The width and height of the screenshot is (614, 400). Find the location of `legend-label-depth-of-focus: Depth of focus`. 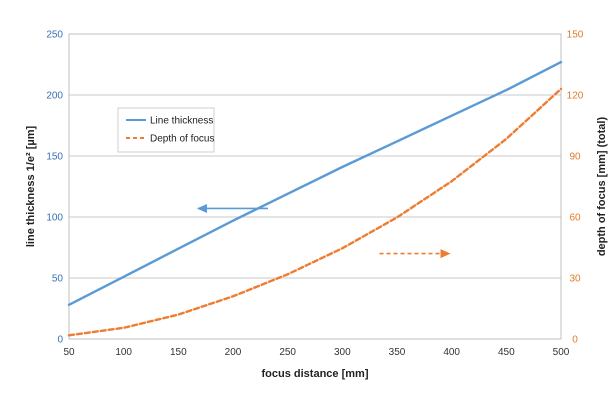

legend-label-depth-of-focus: Depth of focus is located at coordinates (182, 139).